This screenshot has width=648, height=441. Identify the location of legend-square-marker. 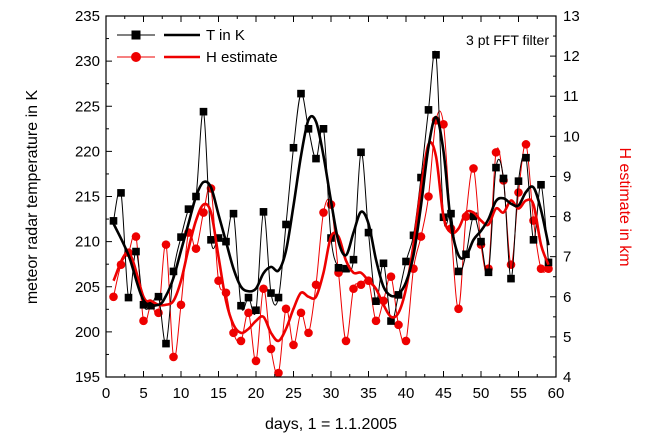
(136, 35).